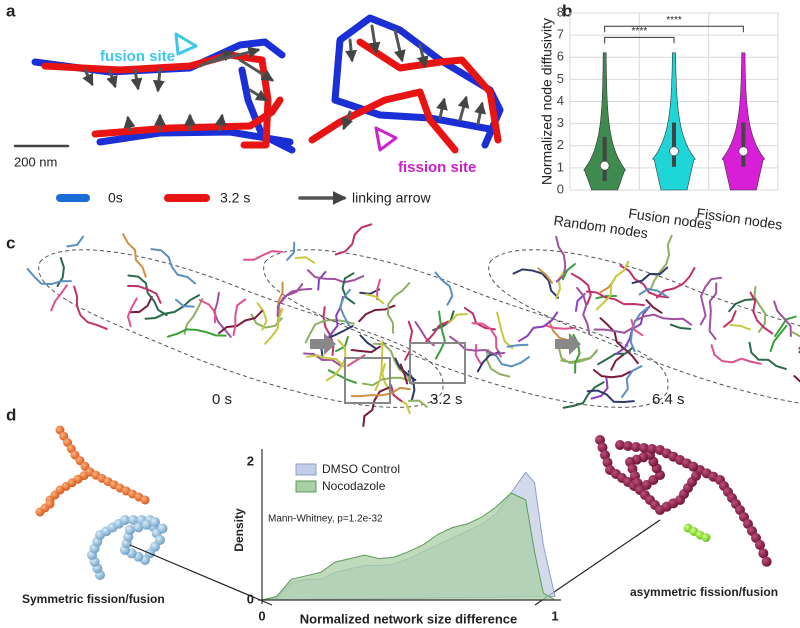  Describe the element at coordinates (408, 618) in the screenshot. I see `x-axis-title: Normalized network size difference` at that location.